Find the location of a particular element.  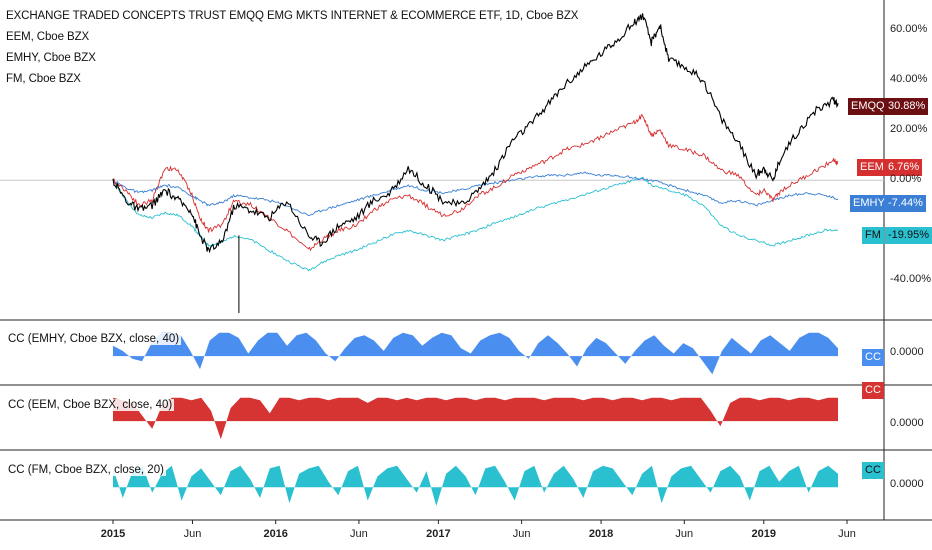

x-tick-label: 2016 is located at coordinates (275, 534).